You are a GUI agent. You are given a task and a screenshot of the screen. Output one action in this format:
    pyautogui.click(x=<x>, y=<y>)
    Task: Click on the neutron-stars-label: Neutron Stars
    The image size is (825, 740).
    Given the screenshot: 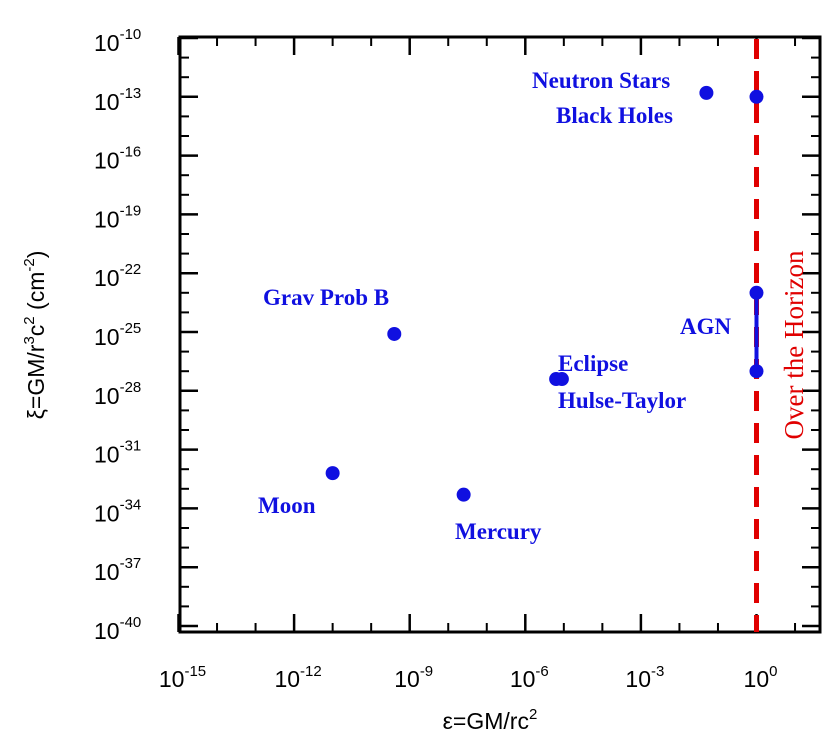 What is the action you would take?
    pyautogui.click(x=601, y=80)
    